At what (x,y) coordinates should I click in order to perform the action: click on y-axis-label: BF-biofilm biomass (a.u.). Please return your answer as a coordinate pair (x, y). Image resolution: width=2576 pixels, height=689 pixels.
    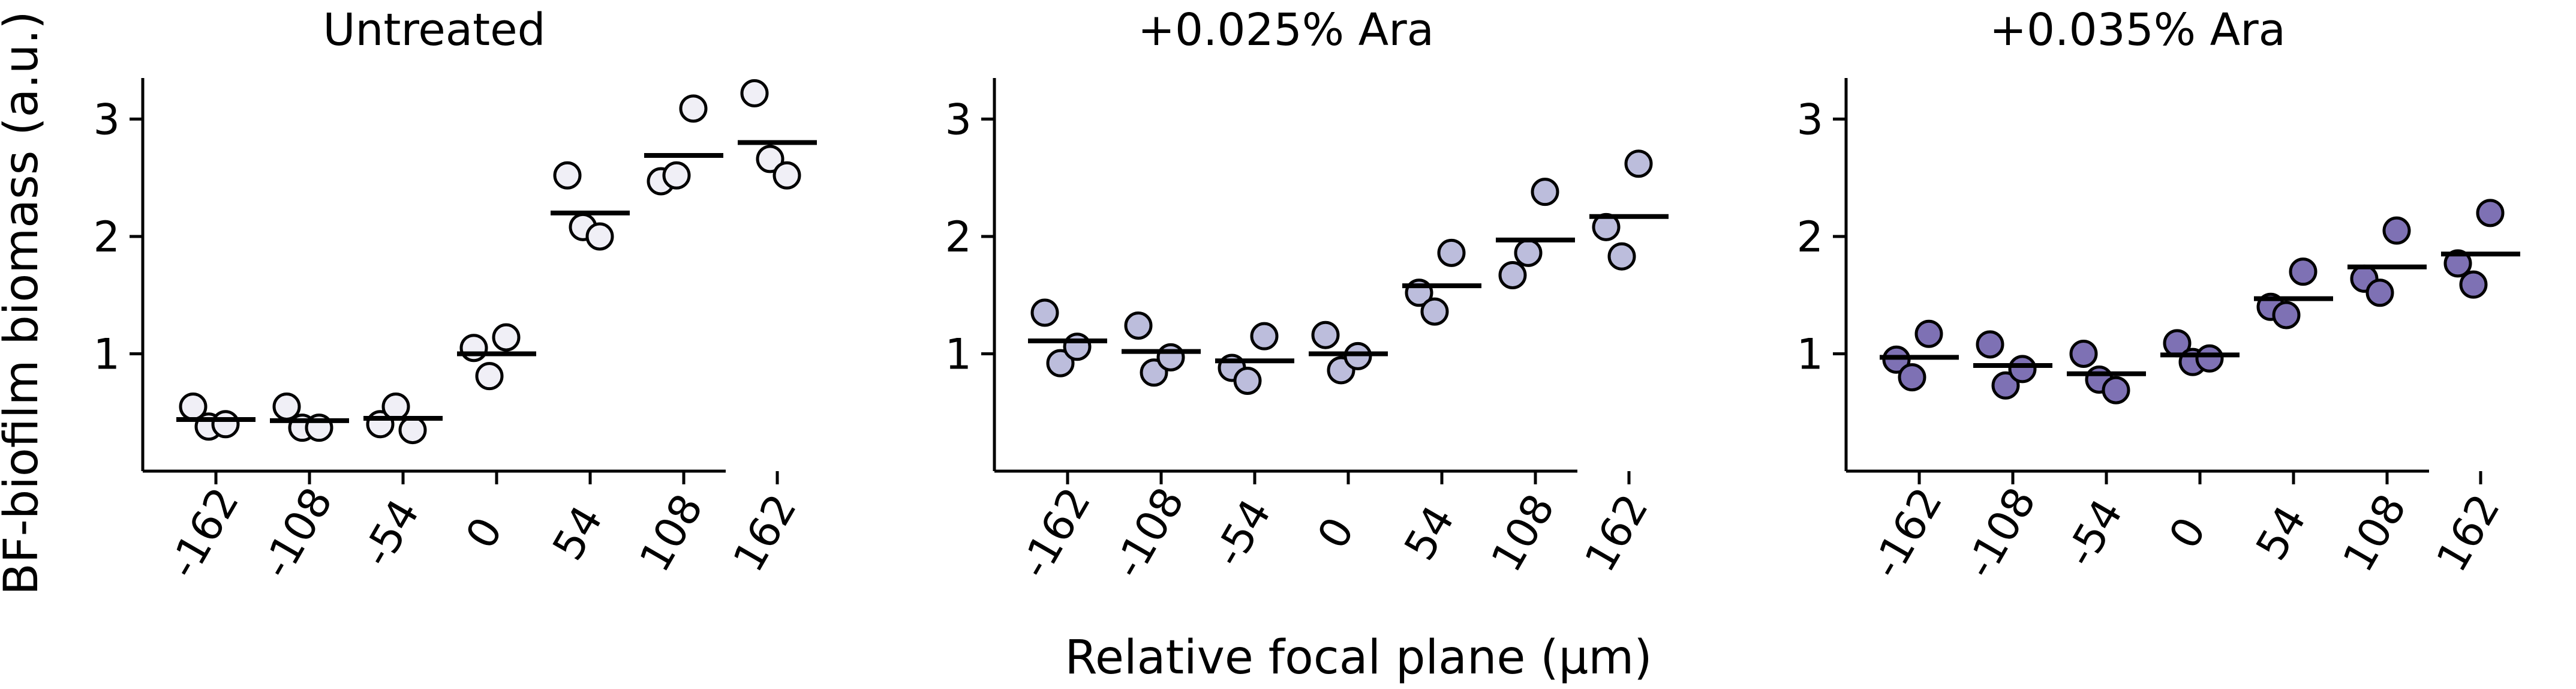
    Looking at the image, I should click on (24, 303).